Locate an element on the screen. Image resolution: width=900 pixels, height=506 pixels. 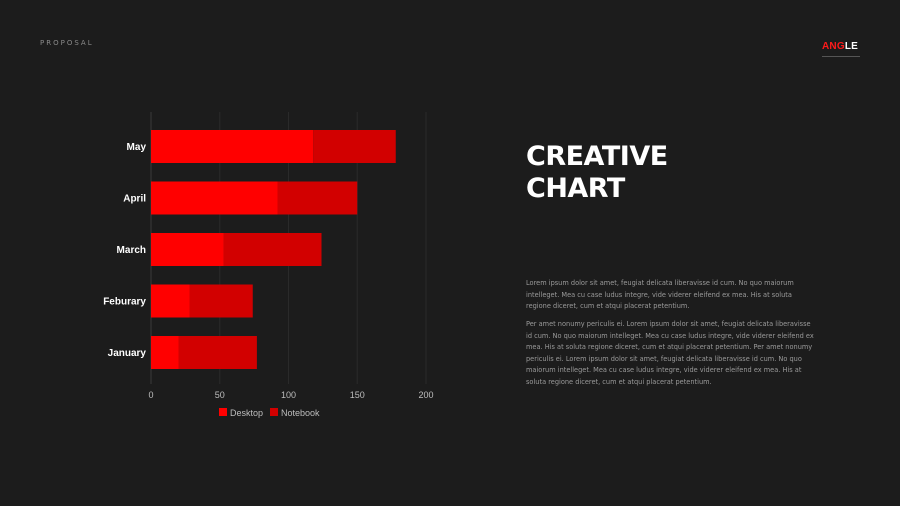
category-label: January is located at coordinates (127, 353).